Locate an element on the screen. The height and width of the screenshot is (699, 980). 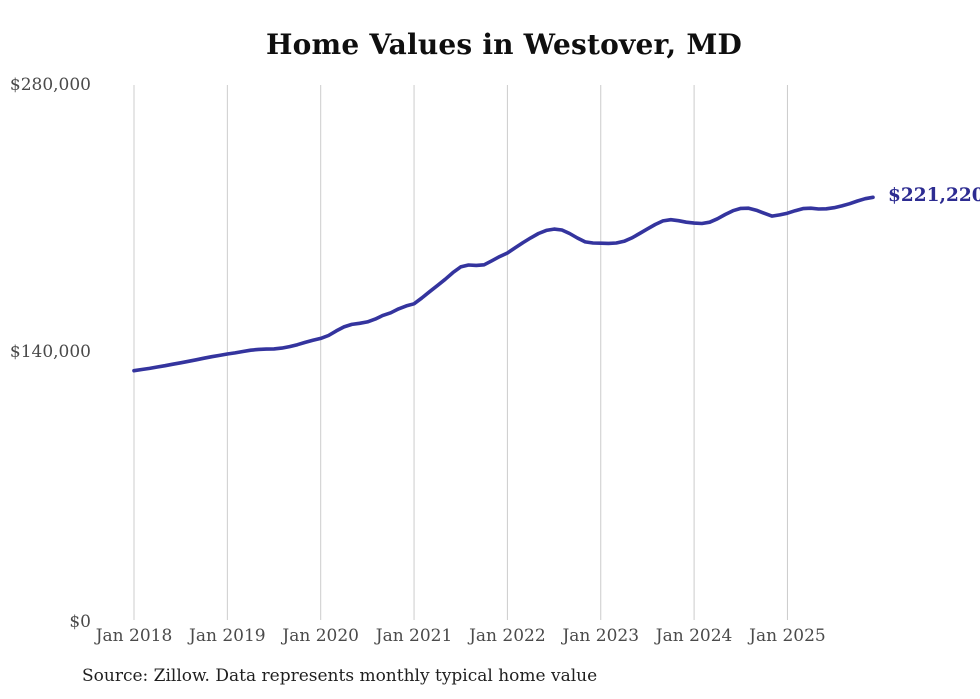
y-axis-tick-0: $0 is located at coordinates (80, 622).